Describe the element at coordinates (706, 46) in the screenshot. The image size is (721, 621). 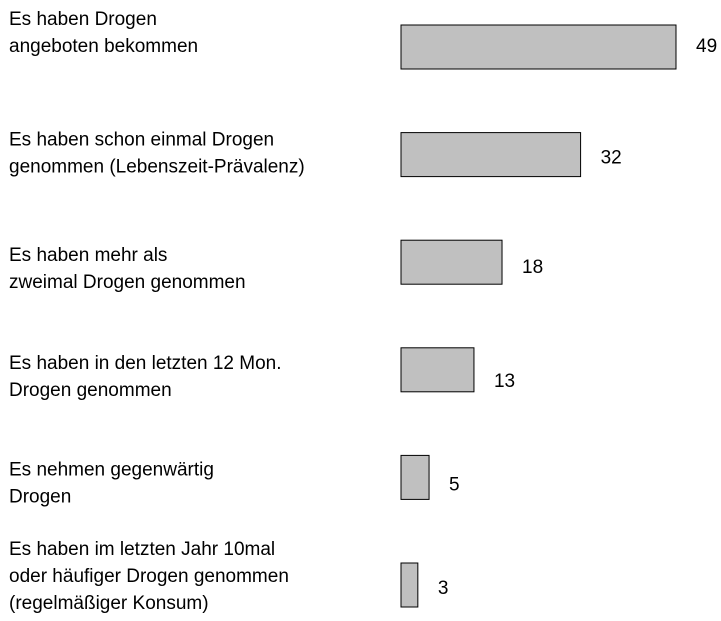
I see `value-label: 49` at that location.